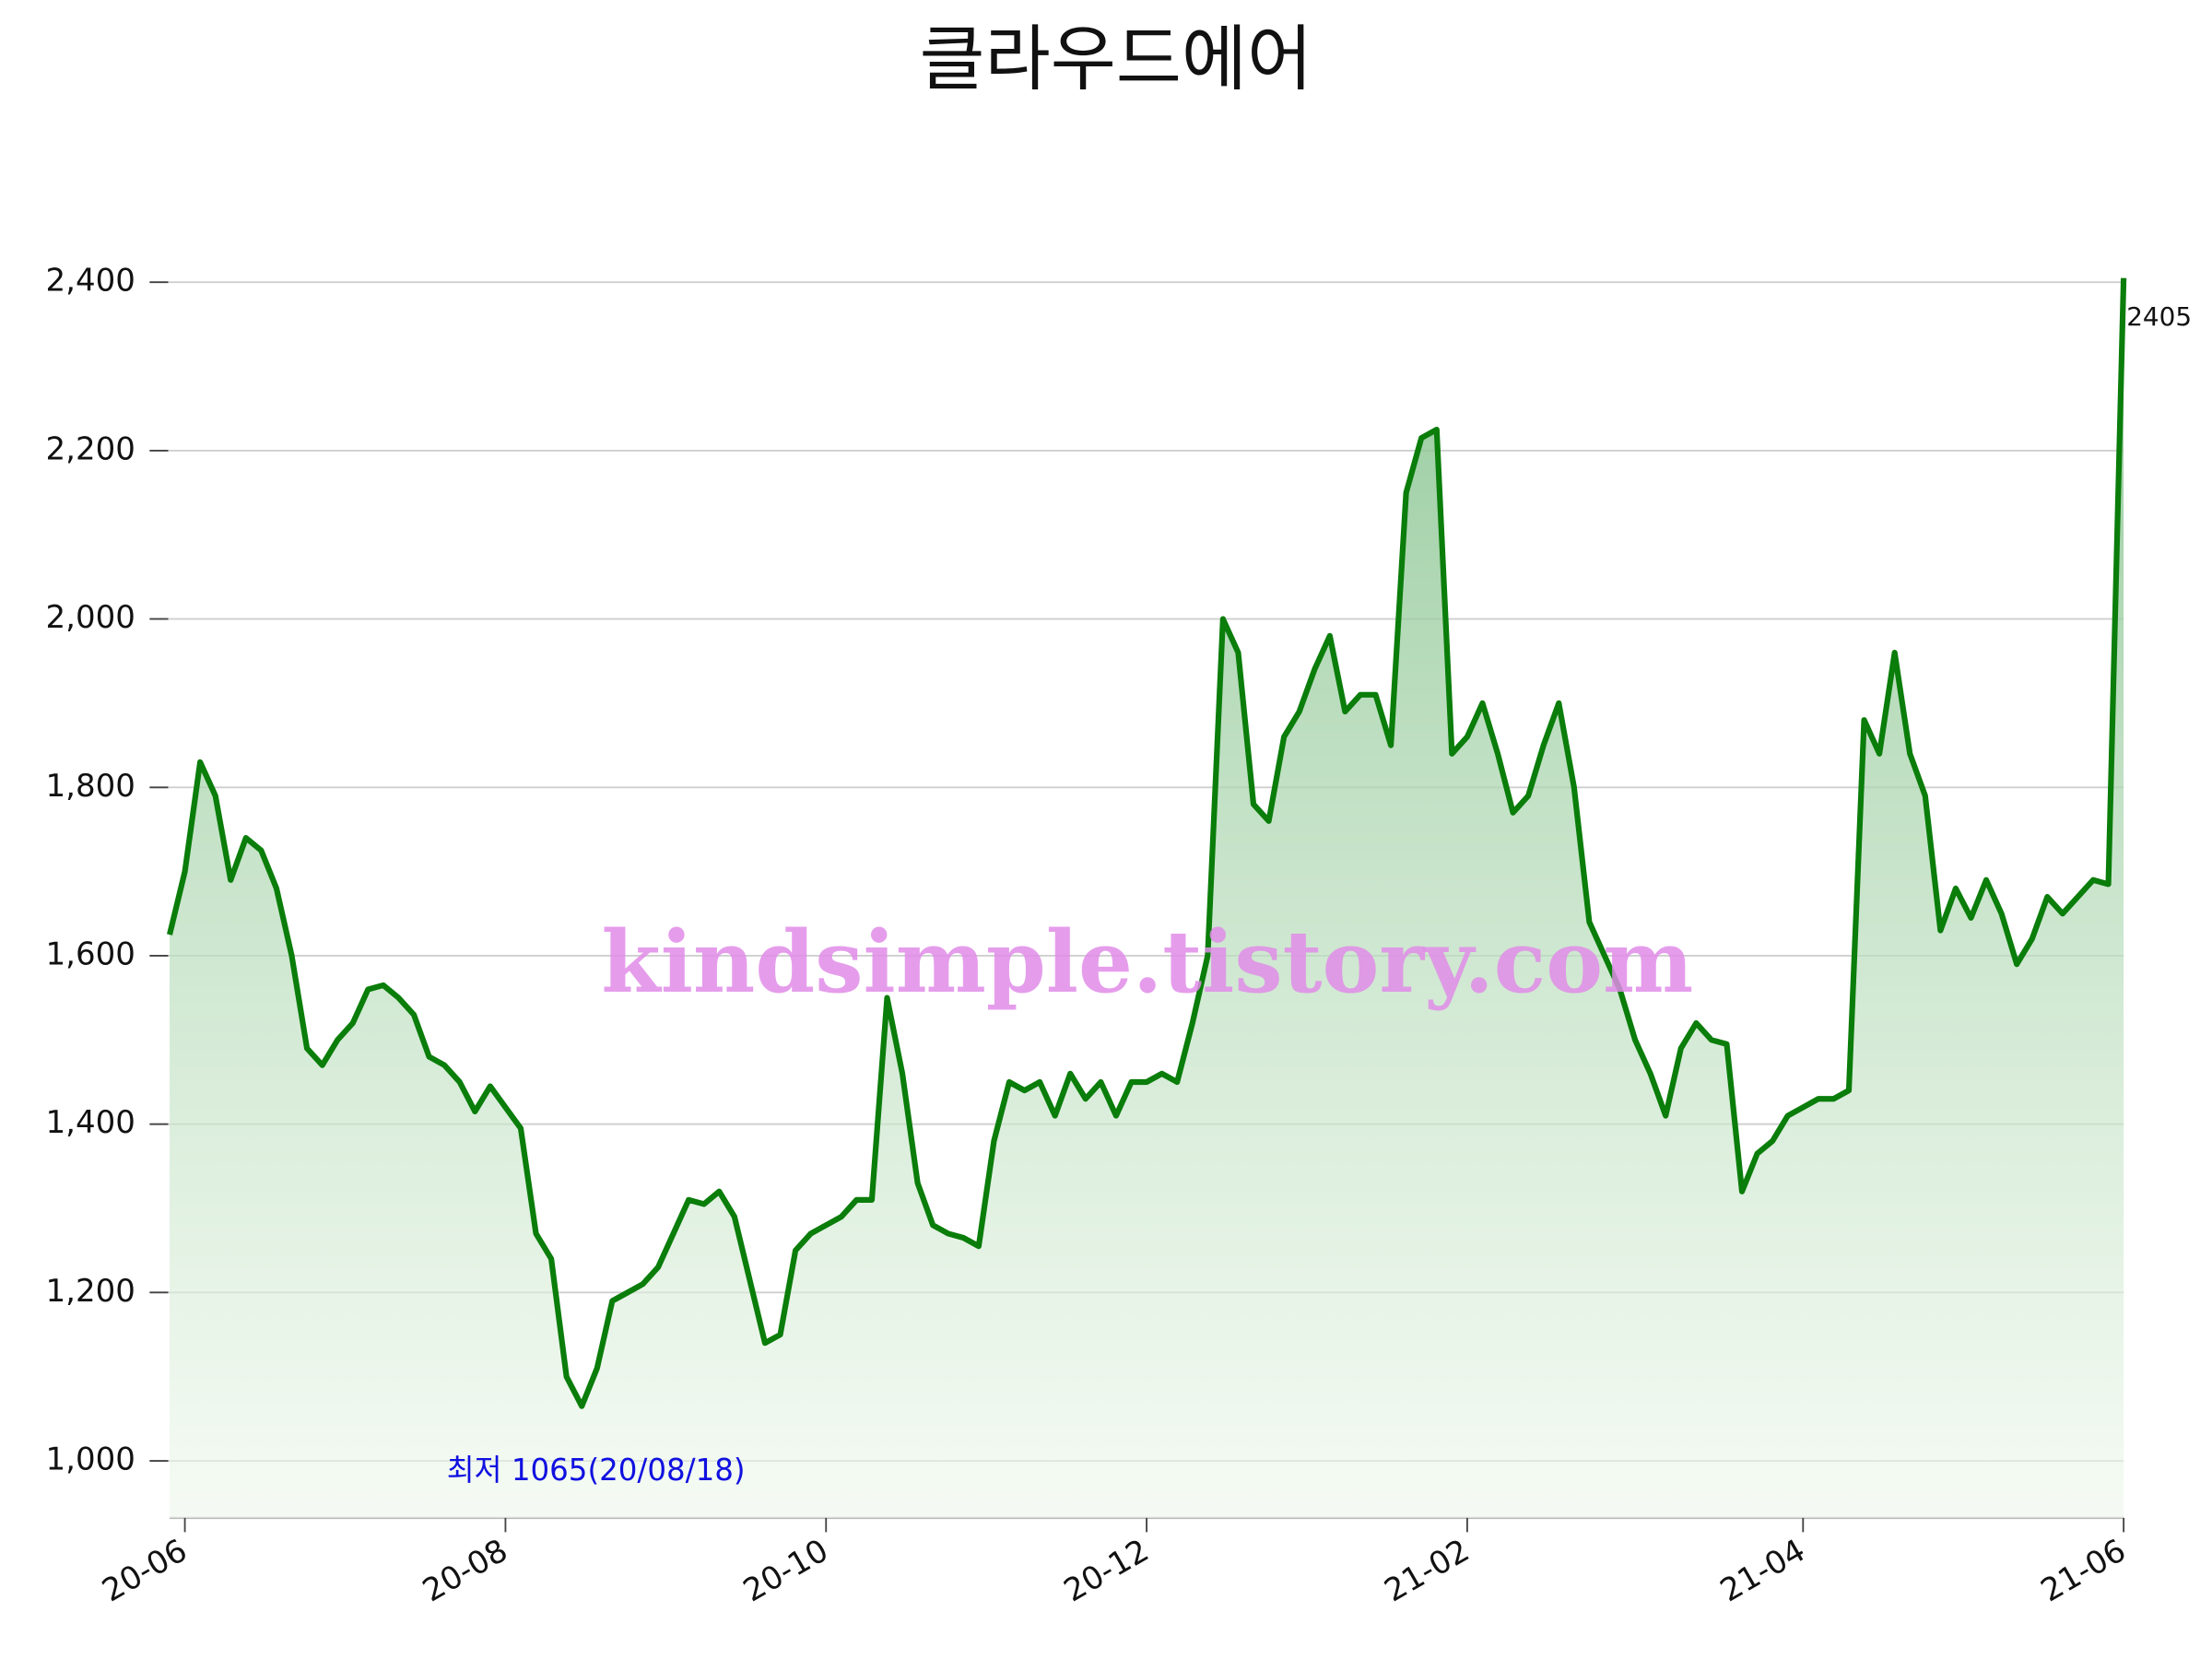 The image size is (2212, 1659). Describe the element at coordinates (90, 1459) in the screenshot. I see `y-tick-label: 1,000` at that location.